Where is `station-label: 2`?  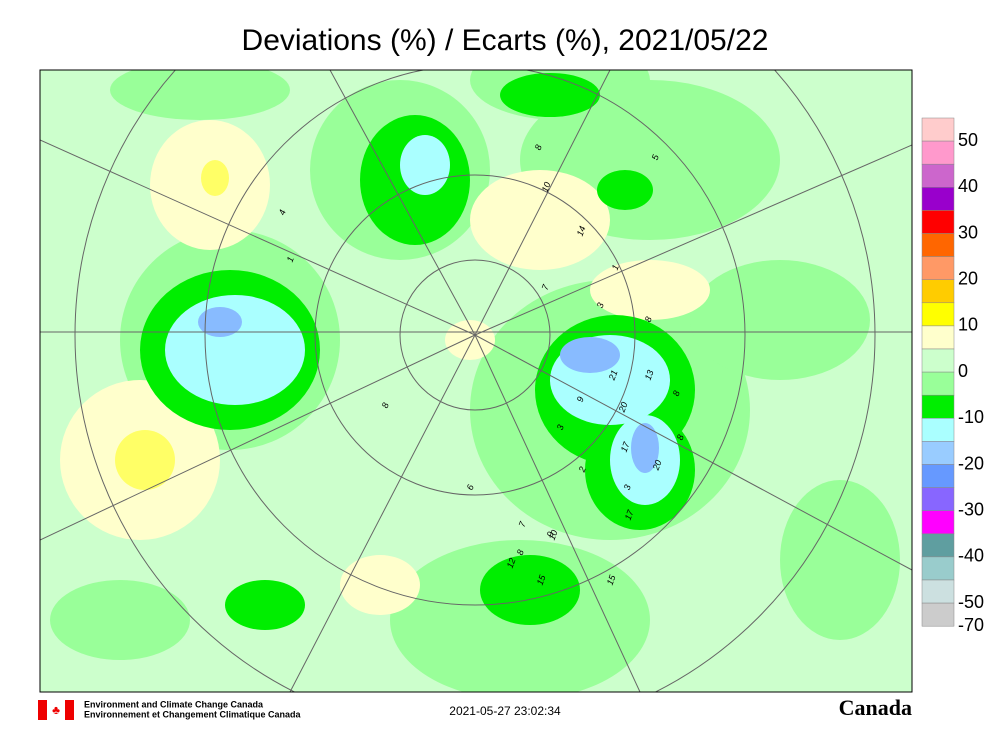
station-label: 2 is located at coordinates (581, 469).